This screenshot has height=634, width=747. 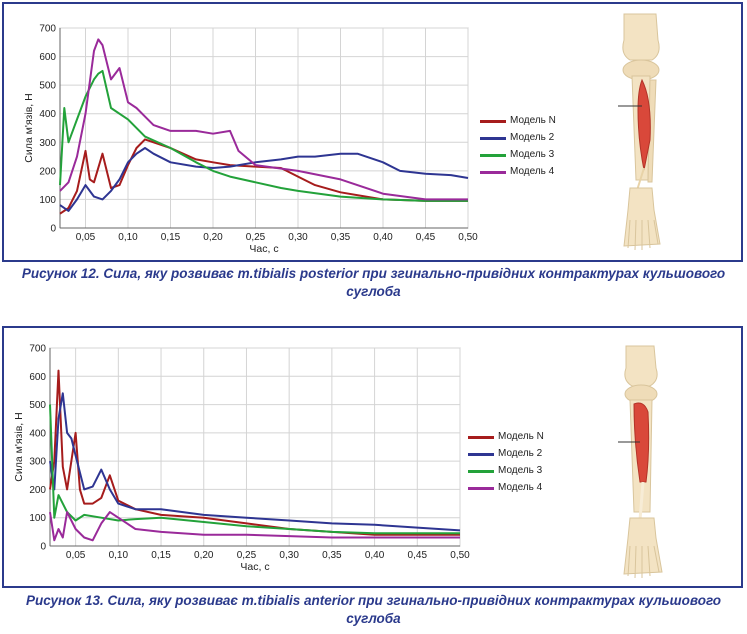 What do you see at coordinates (640, 462) in the screenshot?
I see `leg-anatomy-anterior-illustration` at bounding box center [640, 462].